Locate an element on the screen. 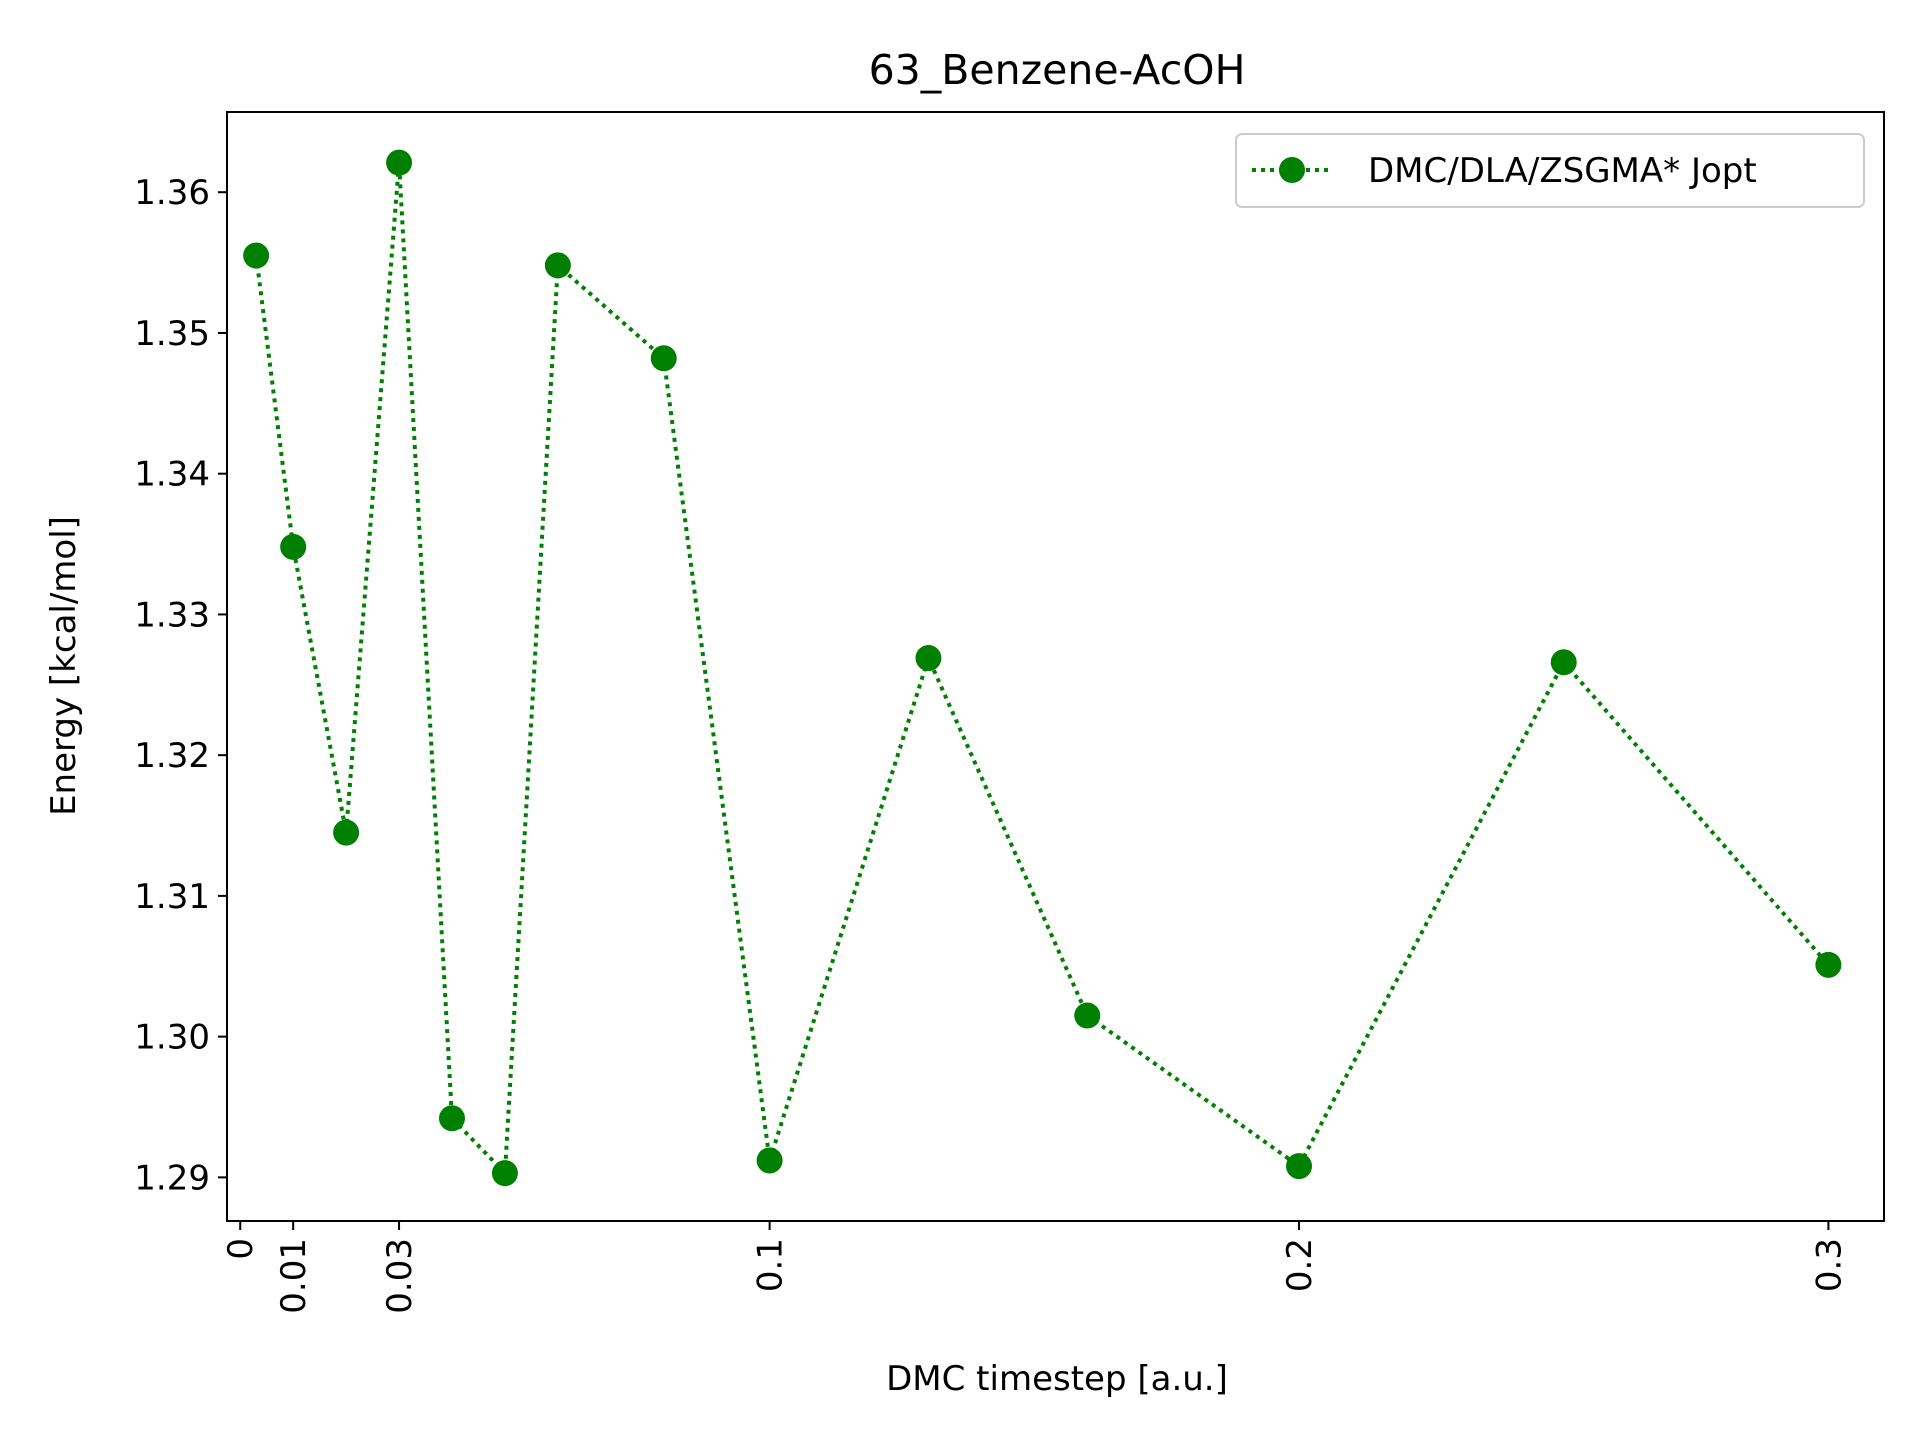  x-axis-title: DMC timestep [a.u.] is located at coordinates (1057, 1379).